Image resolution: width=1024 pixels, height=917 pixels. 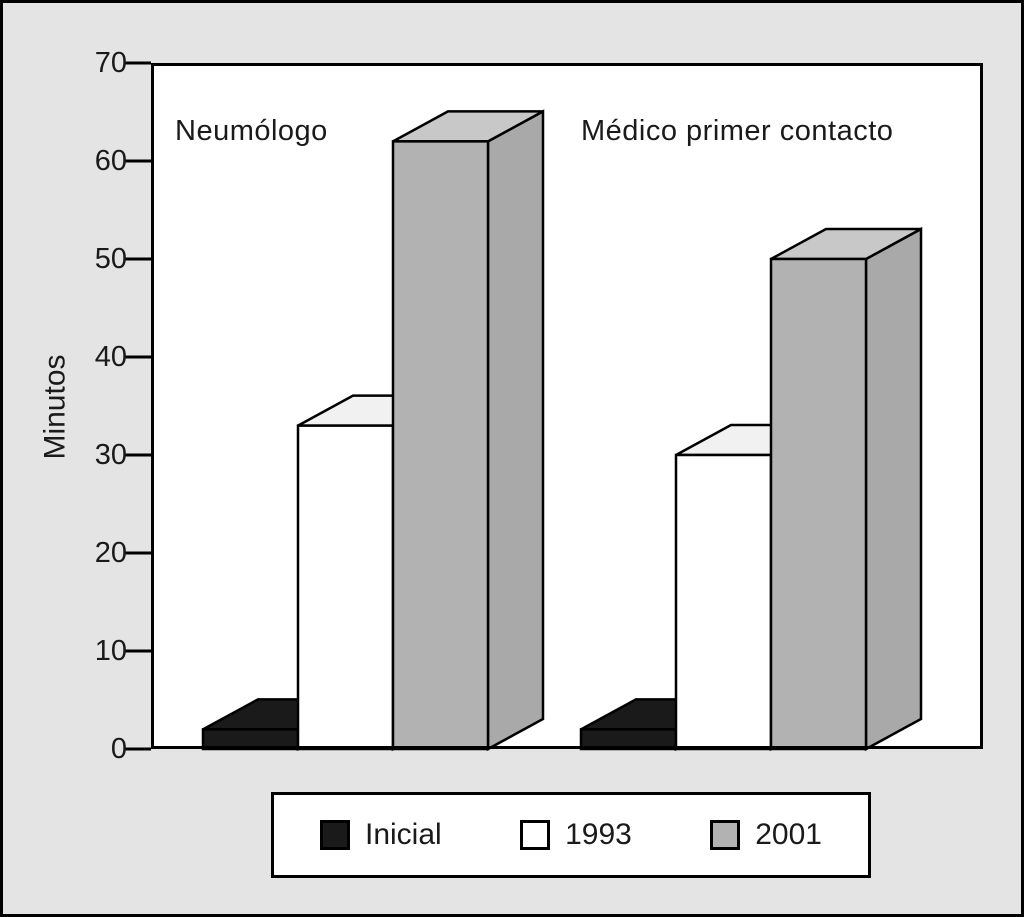 I want to click on legend-label-2001: 2001, so click(x=788, y=834).